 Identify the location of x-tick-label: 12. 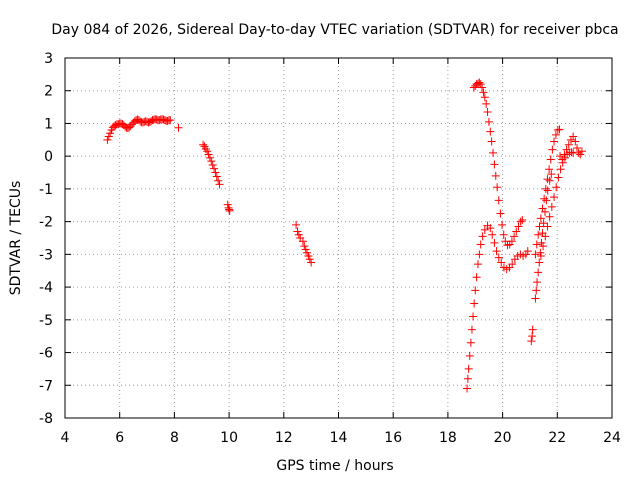
(284, 438).